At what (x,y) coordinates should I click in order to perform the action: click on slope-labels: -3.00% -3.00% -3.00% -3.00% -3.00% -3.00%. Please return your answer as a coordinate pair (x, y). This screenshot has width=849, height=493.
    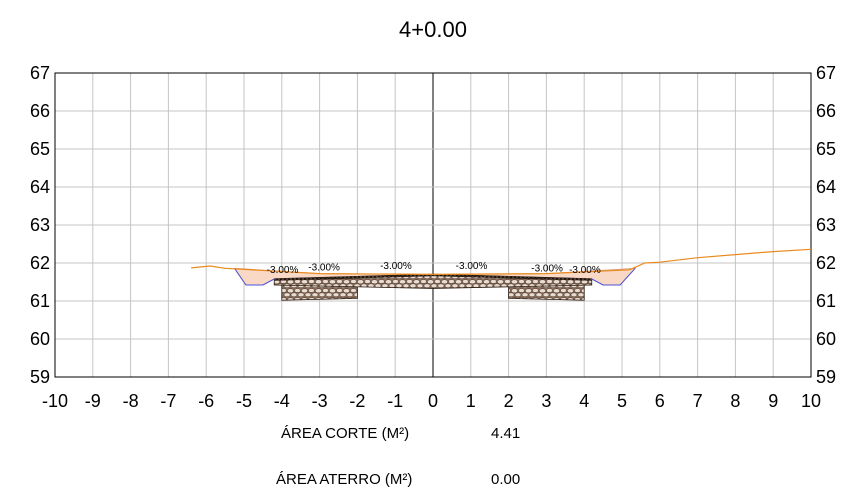
    Looking at the image, I should click on (434, 268).